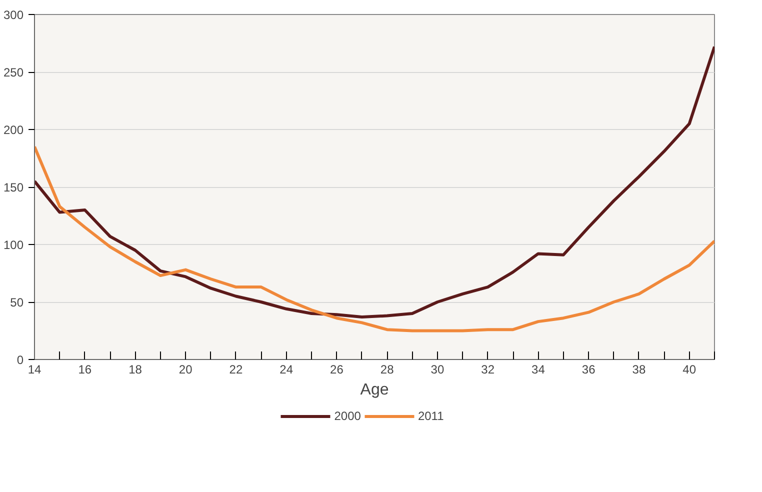 The width and height of the screenshot is (762, 492). What do you see at coordinates (337, 369) in the screenshot?
I see `x-tick-label: 26` at bounding box center [337, 369].